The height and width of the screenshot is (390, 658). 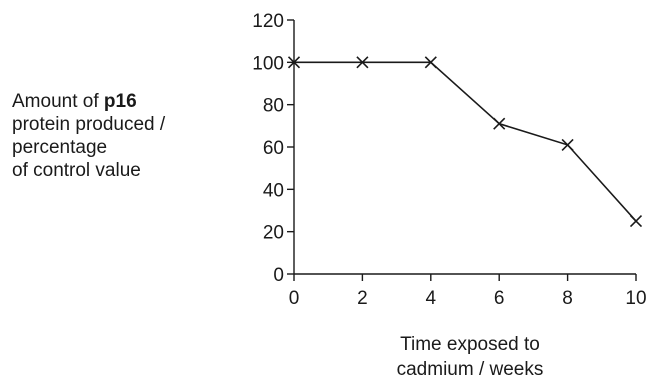 I want to click on y-tick-label-80: 80, so click(x=273, y=106).